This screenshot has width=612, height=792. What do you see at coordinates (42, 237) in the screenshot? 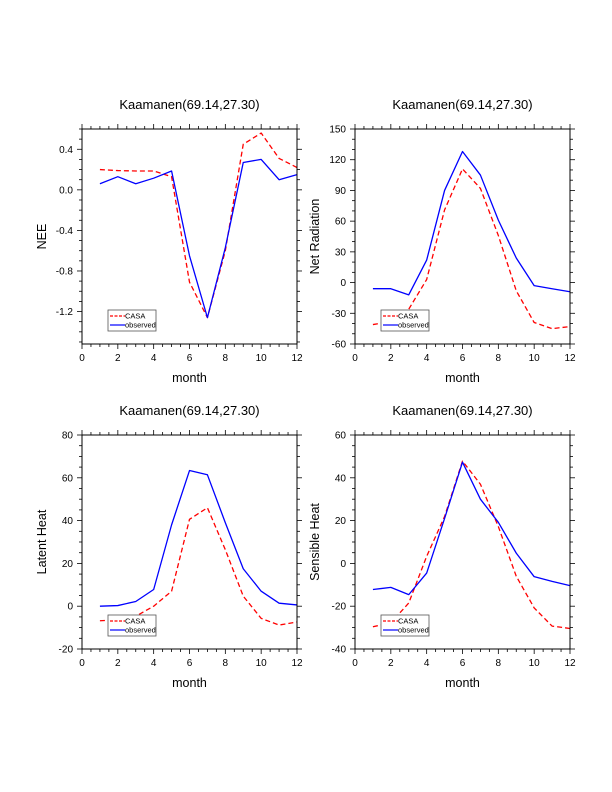
I see `y-axis-label: NEE` at bounding box center [42, 237].